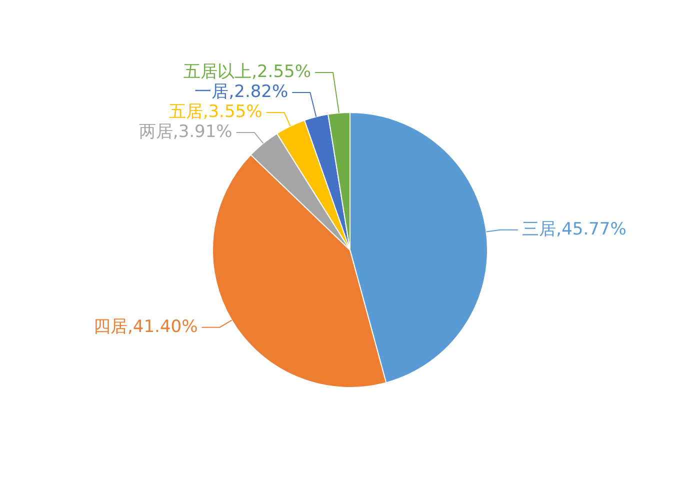 The image size is (700, 500). I want to click on slice-label: 一居,2.82%, so click(241, 92).